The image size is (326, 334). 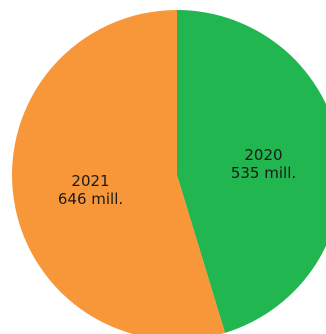 What do you see at coordinates (263, 155) in the screenshot?
I see `pie-slice-label-2020: 2020` at bounding box center [263, 155].